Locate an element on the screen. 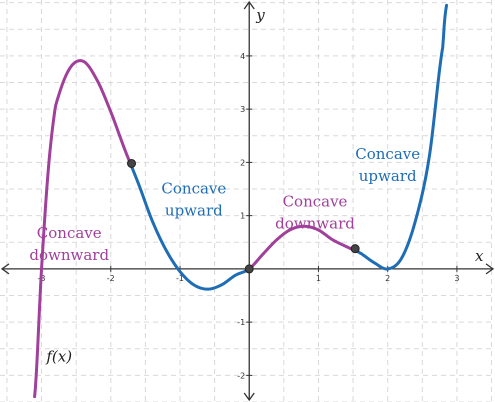 The height and width of the screenshot is (402, 495). y-tick-label: -2 is located at coordinates (241, 375).